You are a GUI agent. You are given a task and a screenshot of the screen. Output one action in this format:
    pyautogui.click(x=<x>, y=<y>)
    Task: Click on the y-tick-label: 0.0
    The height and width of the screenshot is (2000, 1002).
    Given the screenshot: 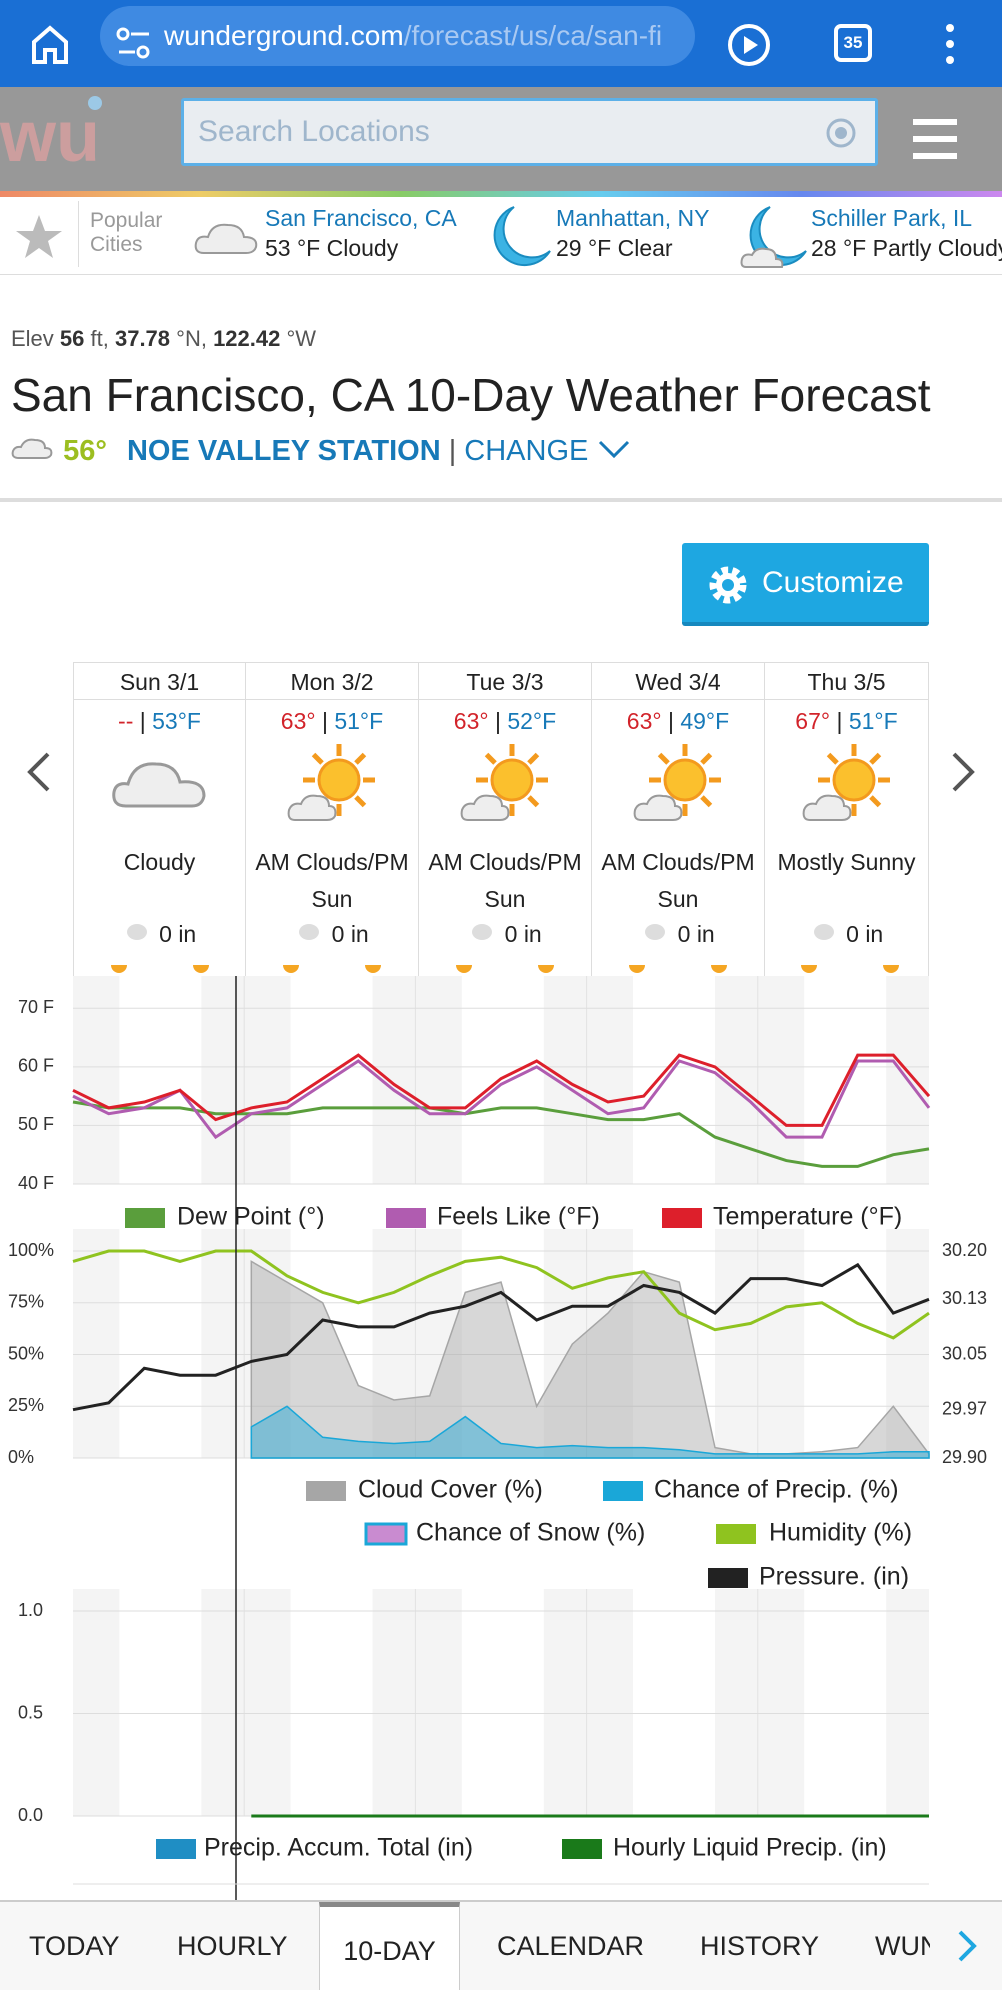 What is the action you would take?
    pyautogui.click(x=30, y=1815)
    